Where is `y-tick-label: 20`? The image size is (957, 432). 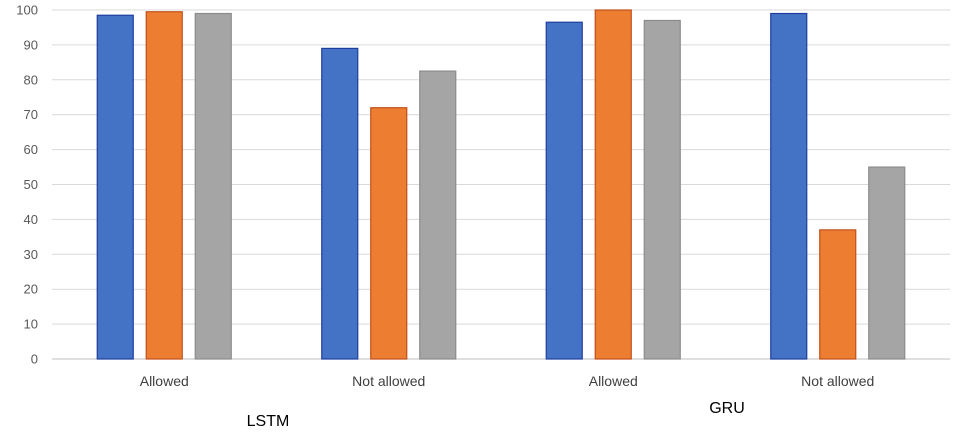 y-tick-label: 20 is located at coordinates (31, 289).